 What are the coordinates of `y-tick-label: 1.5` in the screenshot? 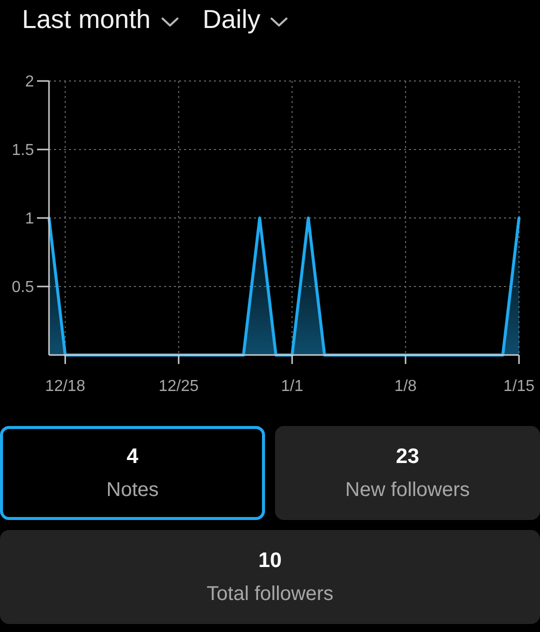 It's located at (23, 151).